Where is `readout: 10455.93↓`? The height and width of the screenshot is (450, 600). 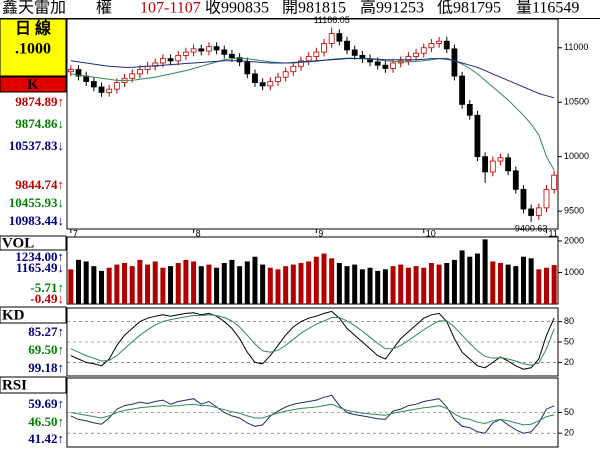
readout: 10455.93↓ is located at coordinates (36, 202).